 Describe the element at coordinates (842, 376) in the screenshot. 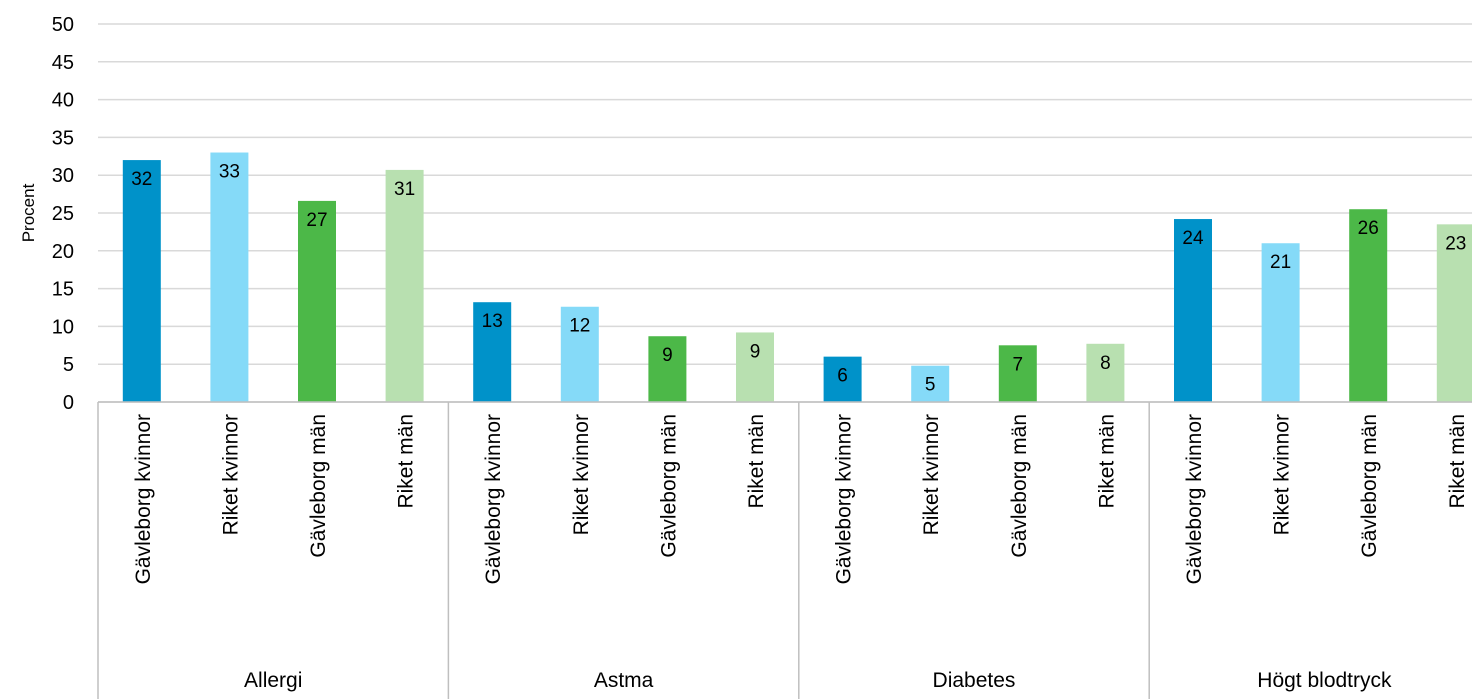

I see `data-label: 6` at that location.